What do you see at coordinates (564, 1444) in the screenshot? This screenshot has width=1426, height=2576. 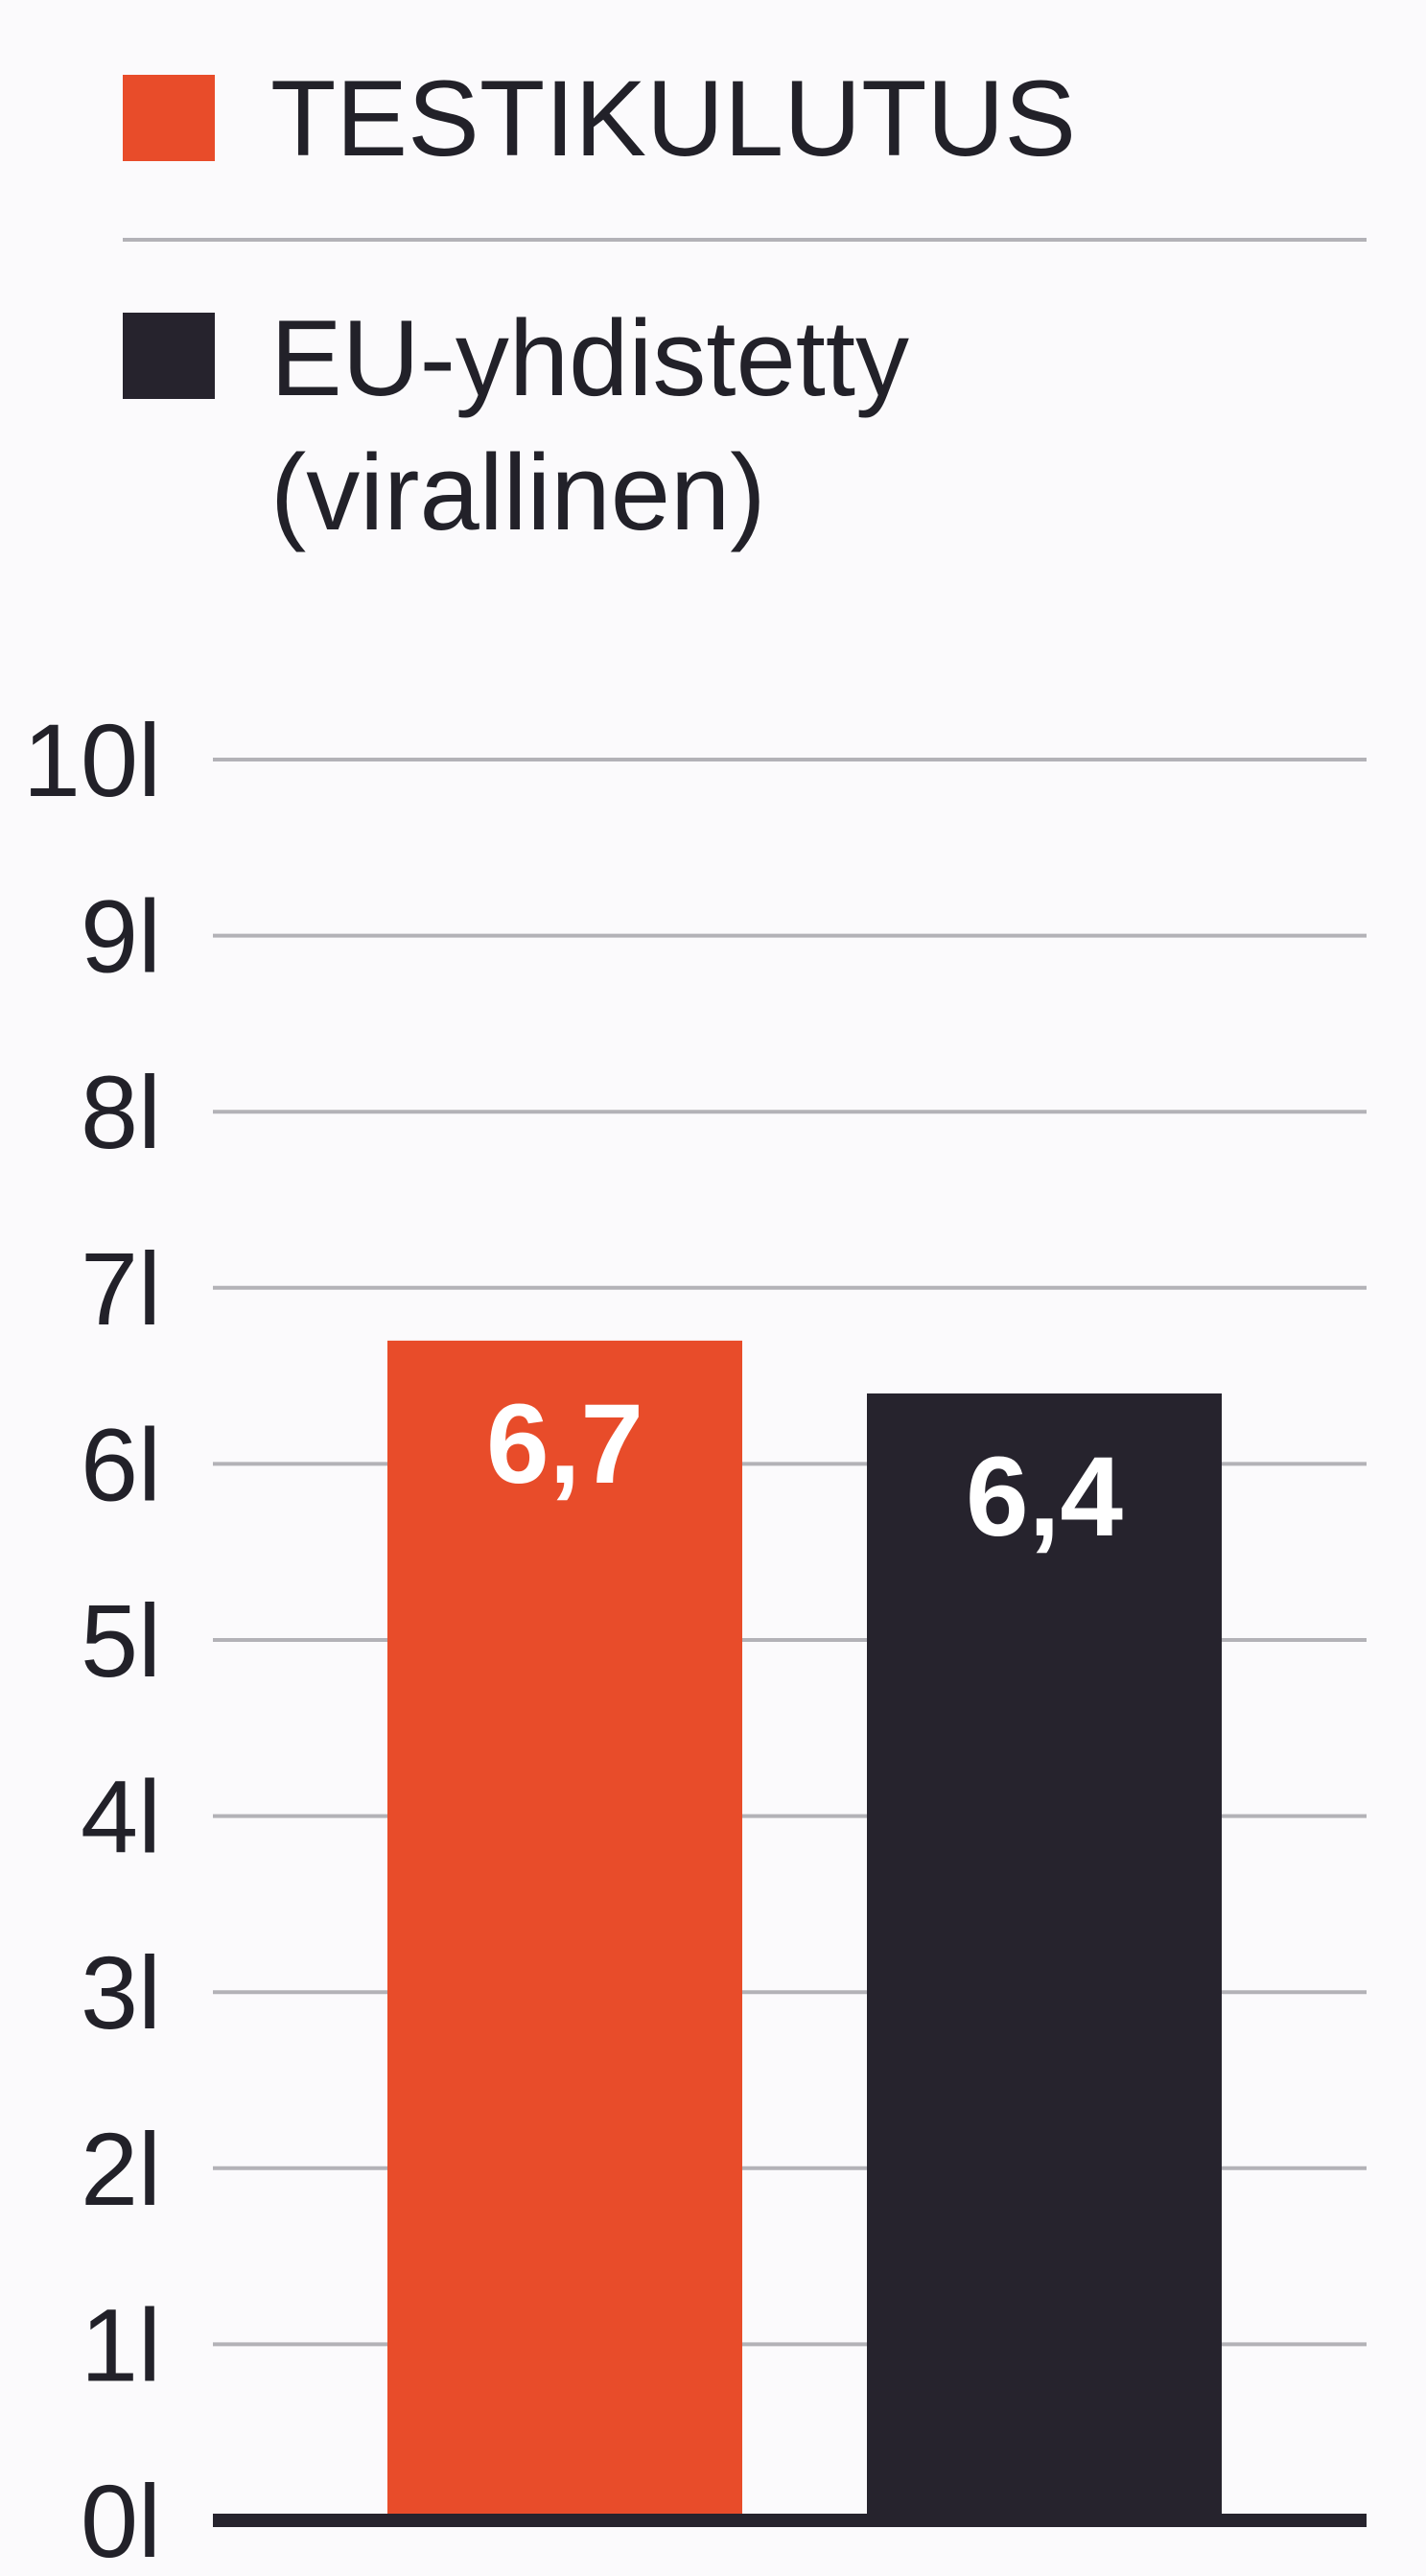 I see `bar-value-label: 6,7` at bounding box center [564, 1444].